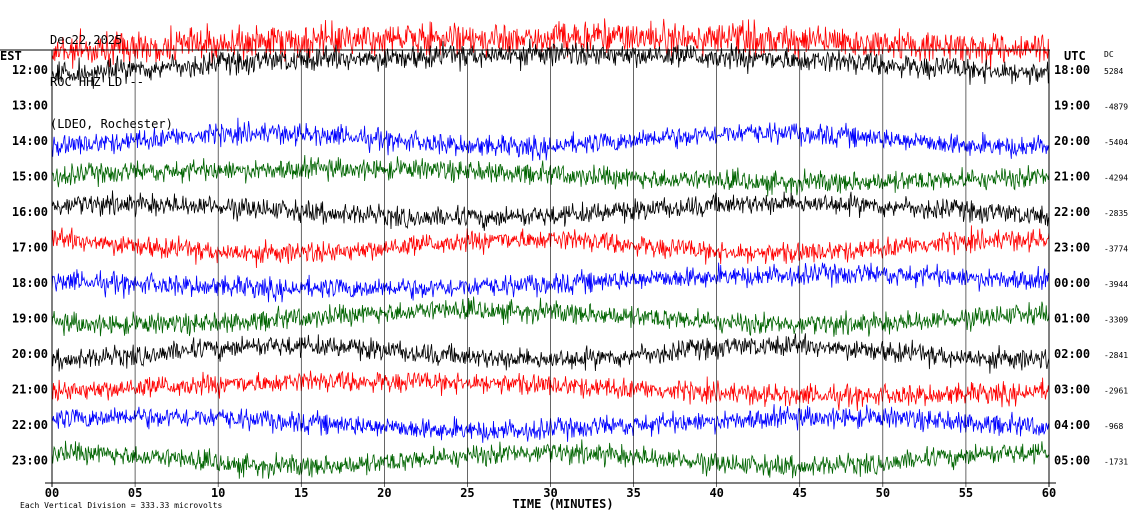 The height and width of the screenshot is (519, 1130). Describe the element at coordinates (30, 390) in the screenshot. I see `local-time-label: 21:00` at that location.